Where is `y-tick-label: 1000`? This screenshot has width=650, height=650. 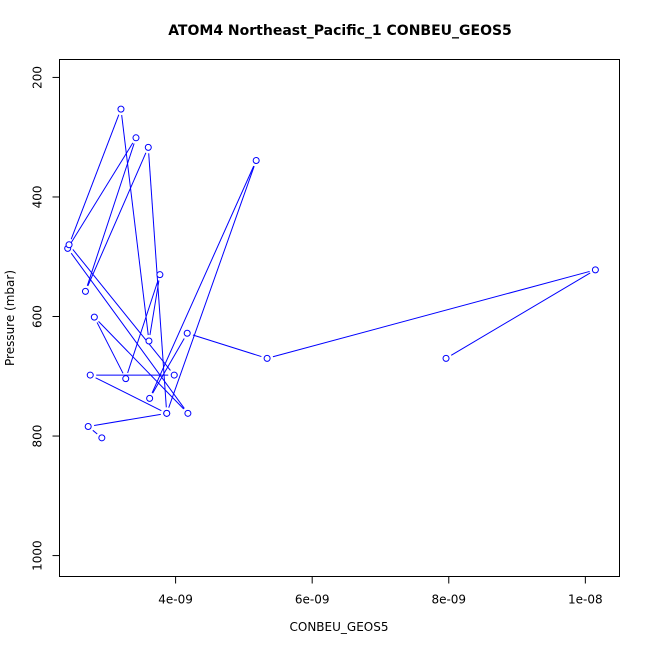
y-tick-label: 1000 is located at coordinates (38, 555).